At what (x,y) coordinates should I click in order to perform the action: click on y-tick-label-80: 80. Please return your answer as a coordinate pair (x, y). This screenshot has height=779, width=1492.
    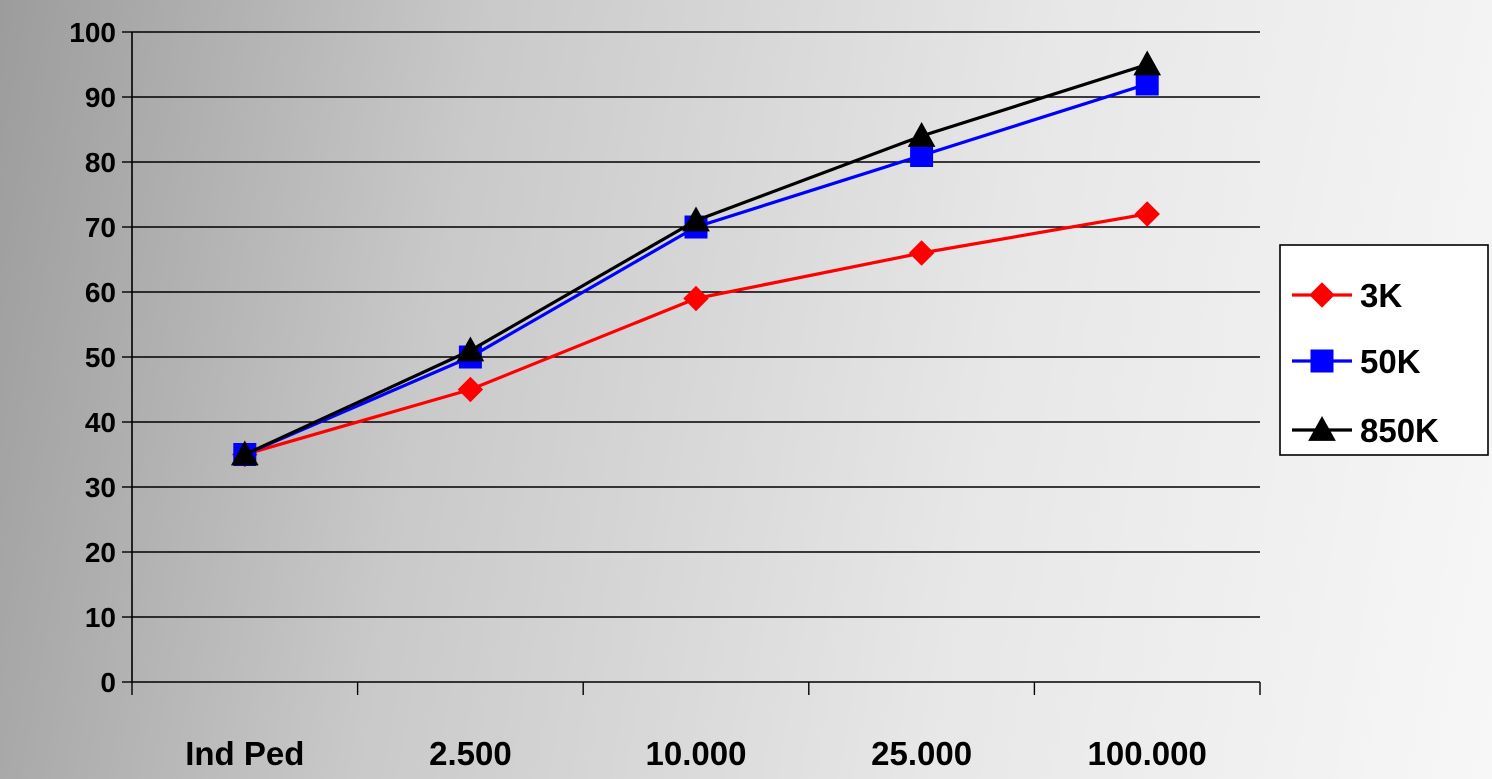
    Looking at the image, I should click on (100, 162).